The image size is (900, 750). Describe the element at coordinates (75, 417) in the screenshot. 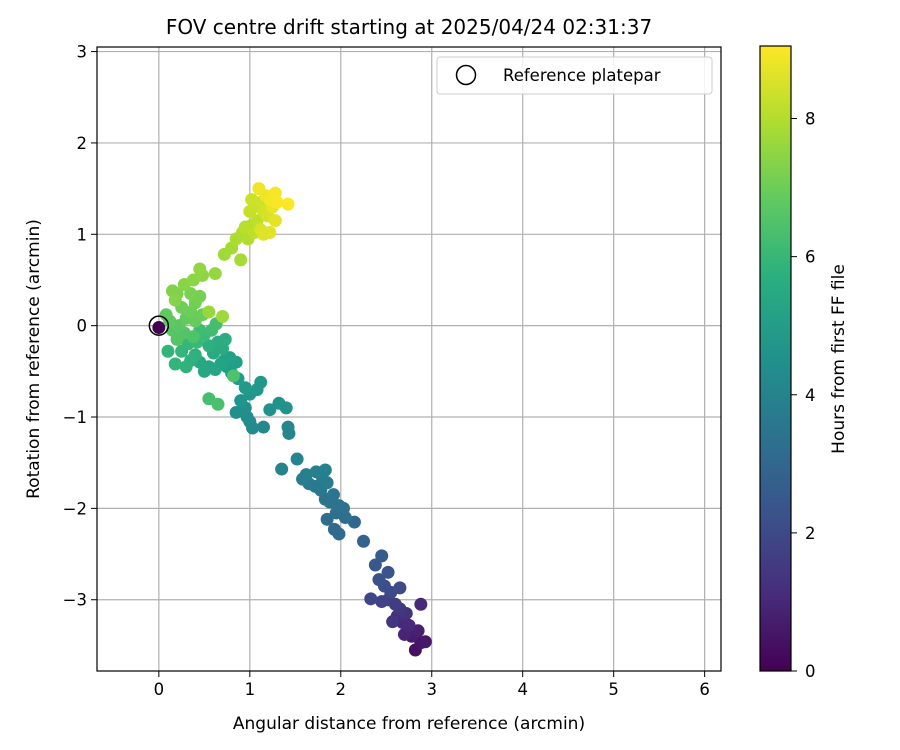

I see `y-tick-label: −1` at that location.